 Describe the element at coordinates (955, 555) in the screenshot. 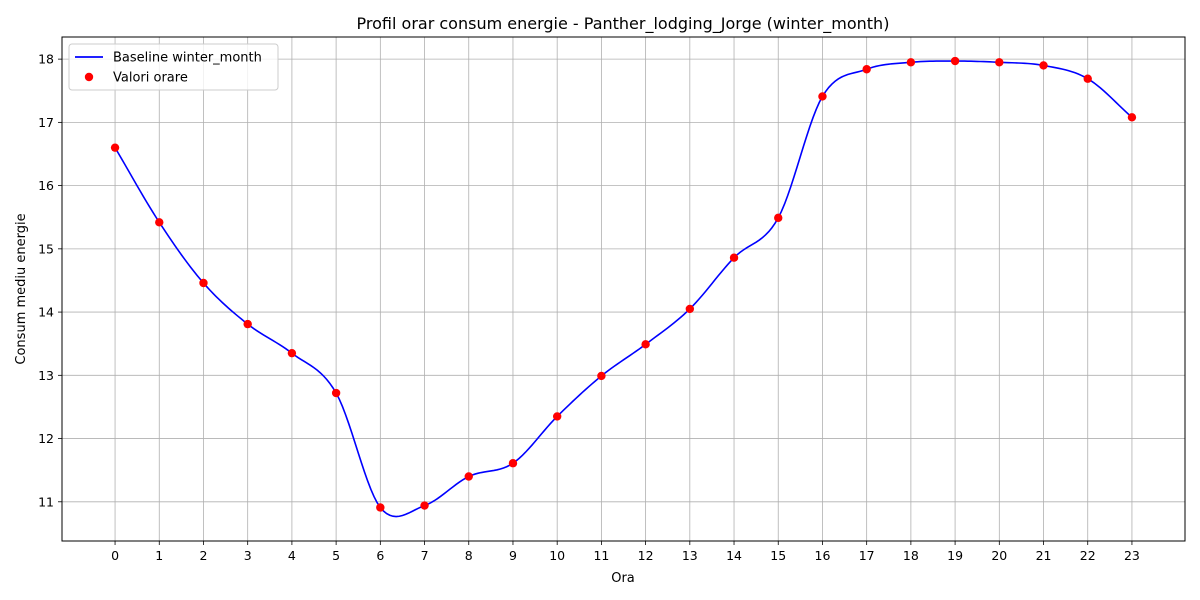

I see `x-tick-label: 19` at that location.